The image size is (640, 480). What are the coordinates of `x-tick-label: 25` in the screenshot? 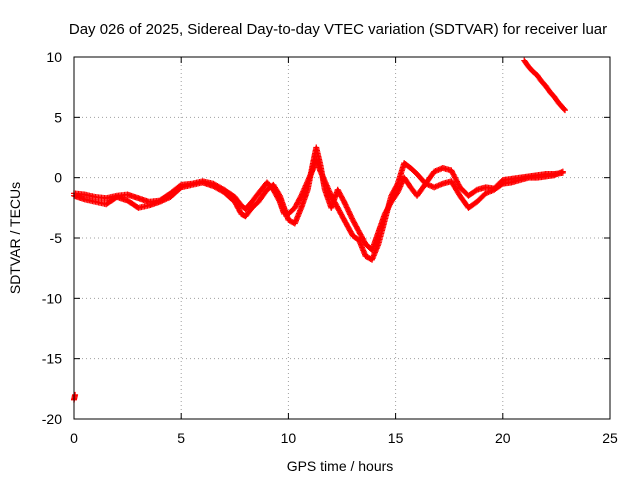 It's located at (610, 438).